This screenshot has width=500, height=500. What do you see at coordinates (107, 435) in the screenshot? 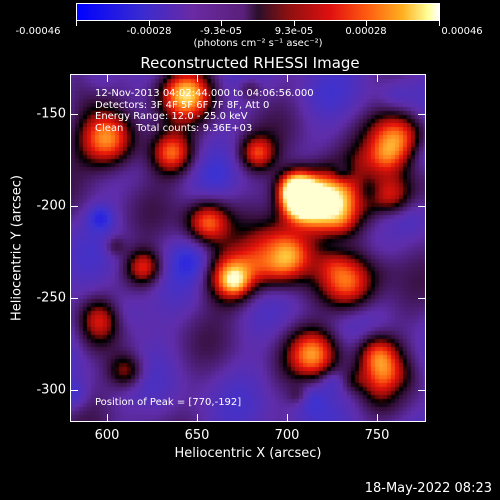
I see `x-tick-label: 600` at bounding box center [107, 435].